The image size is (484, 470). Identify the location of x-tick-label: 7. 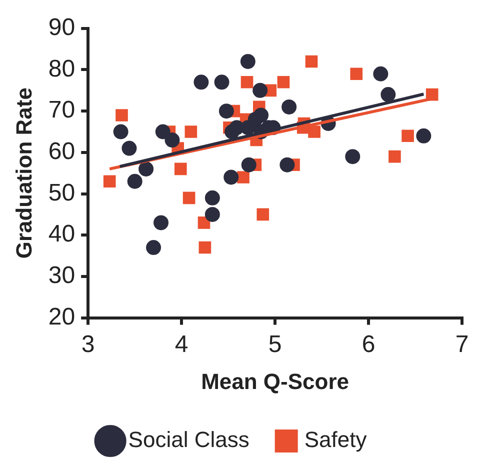
(462, 344).